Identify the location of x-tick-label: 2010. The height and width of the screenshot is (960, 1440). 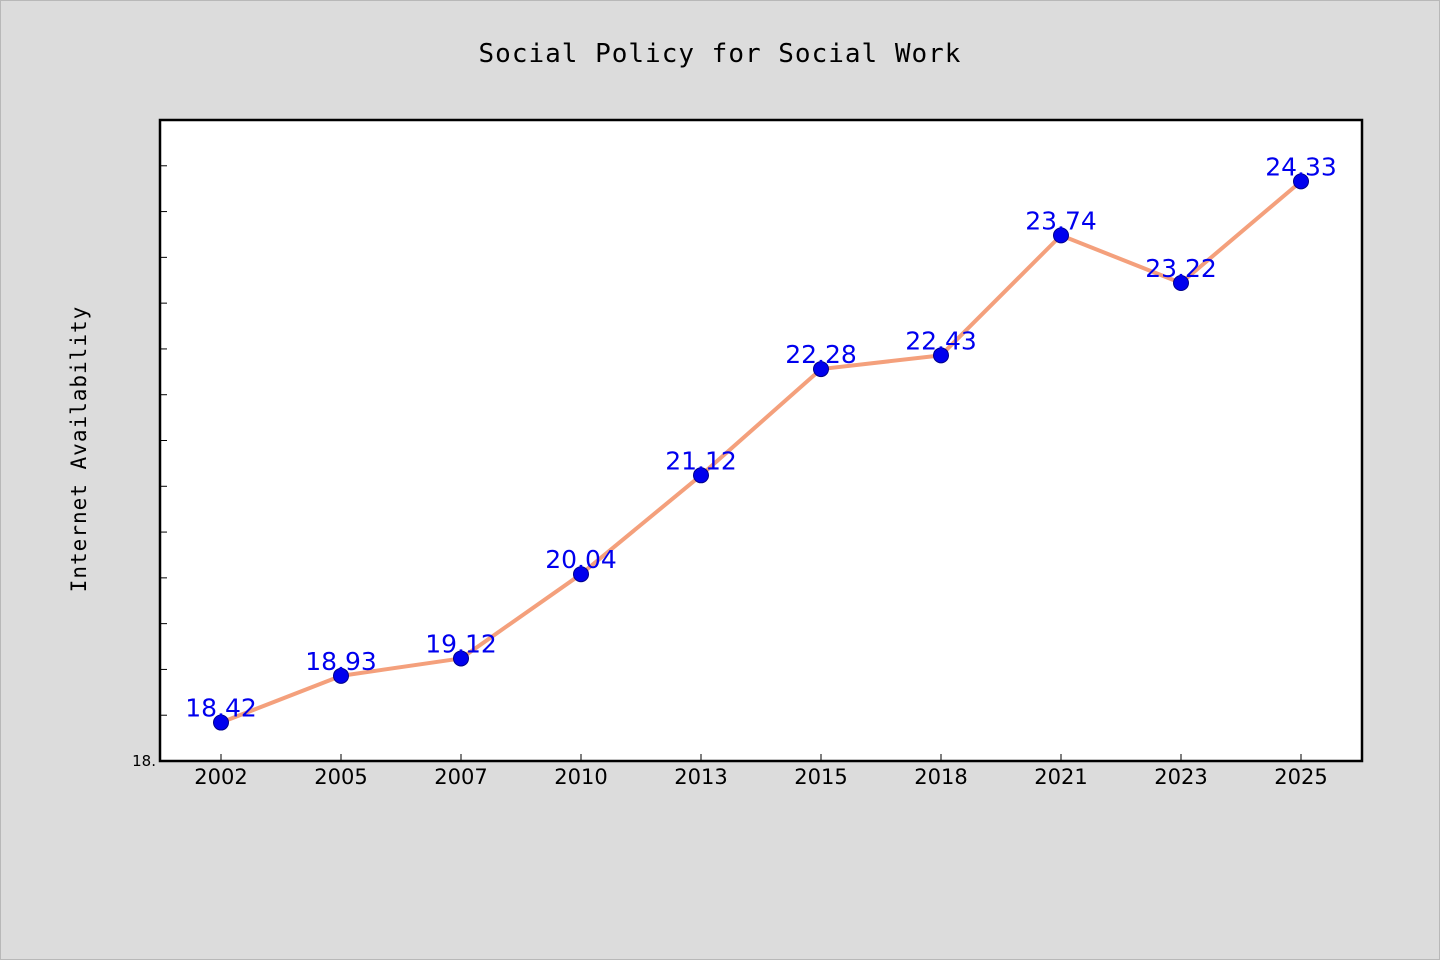
(580, 777).